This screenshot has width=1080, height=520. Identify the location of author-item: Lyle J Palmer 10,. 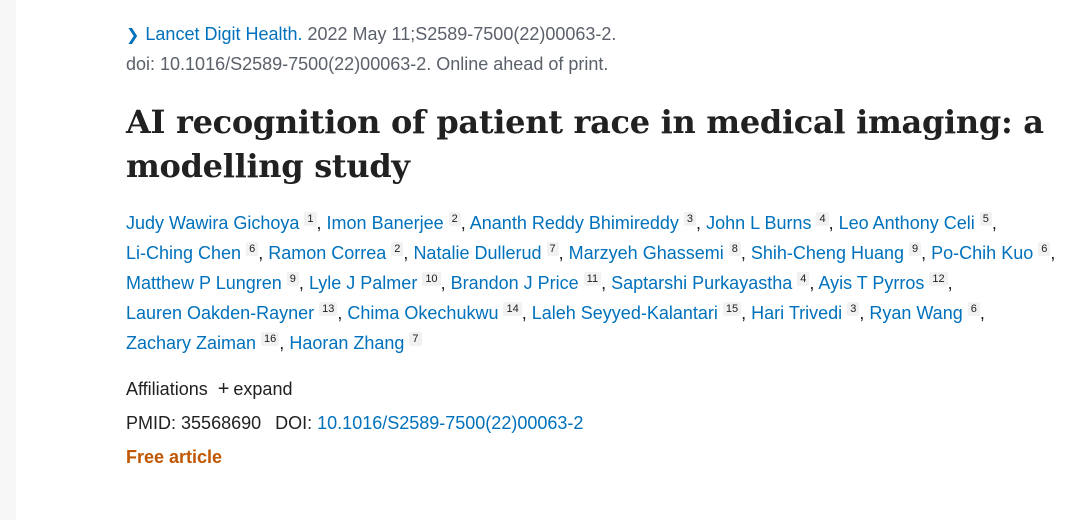
(377, 282).